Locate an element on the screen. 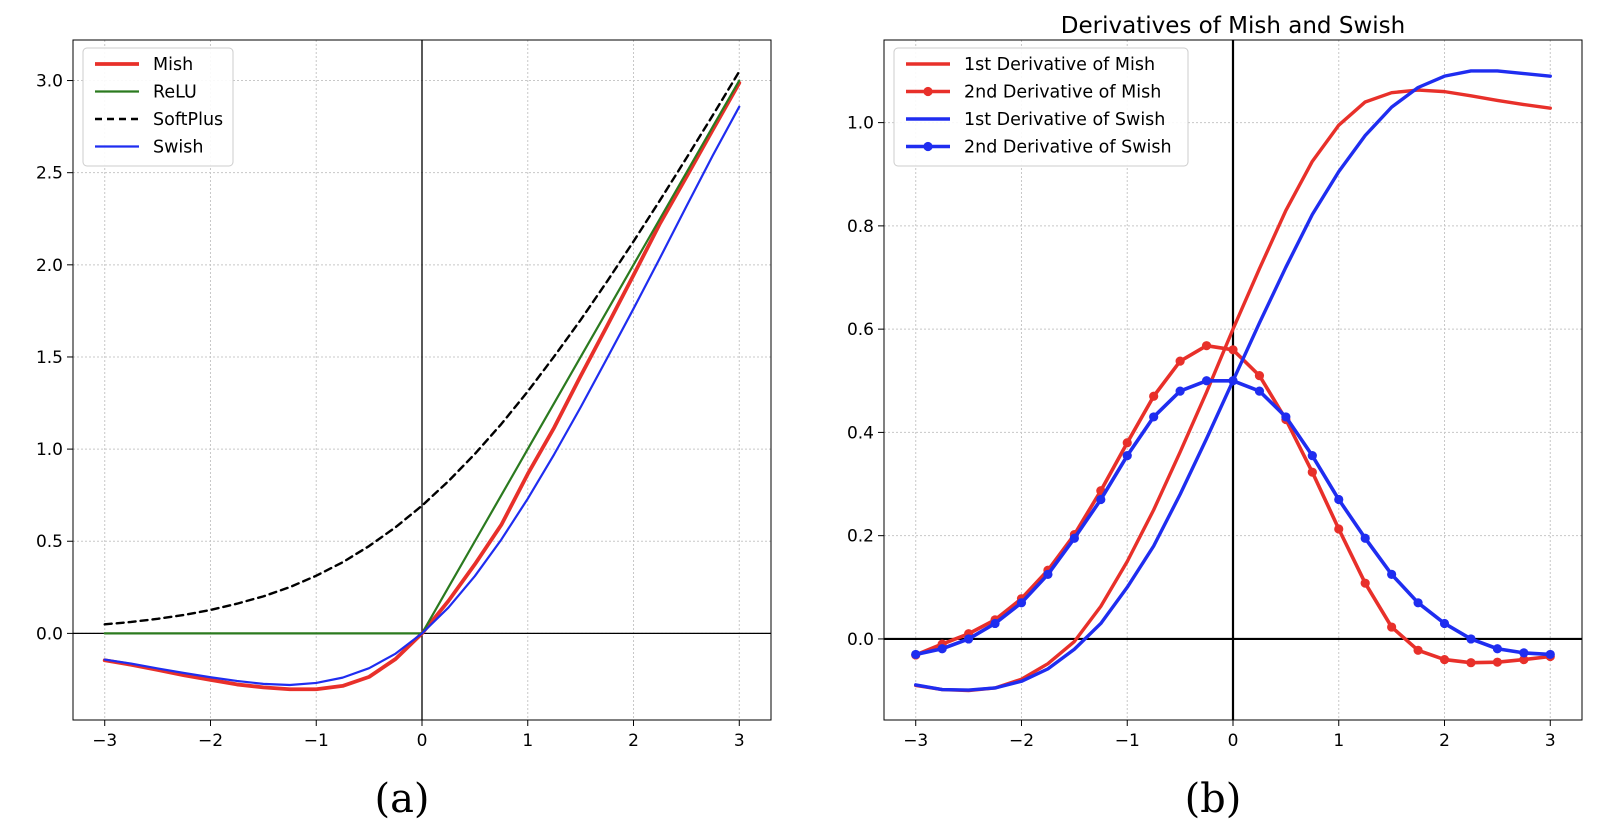  legend-label: 1st Derivative of Swish is located at coordinates (1064, 120).